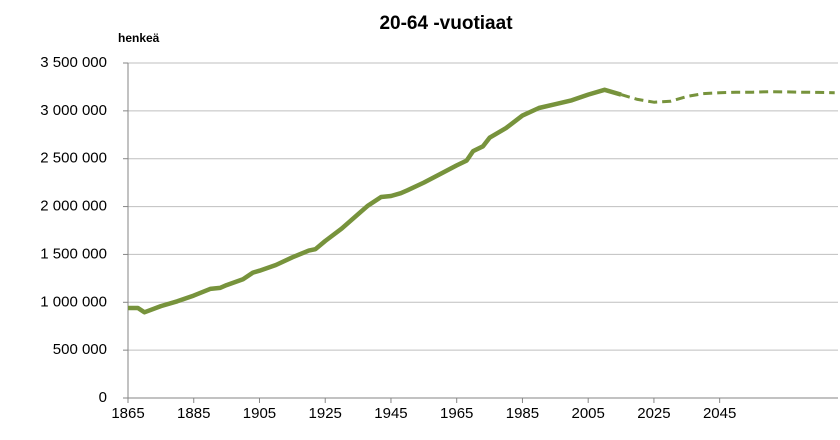 The height and width of the screenshot is (440, 840). I want to click on x-tick-label: 2025, so click(653, 413).